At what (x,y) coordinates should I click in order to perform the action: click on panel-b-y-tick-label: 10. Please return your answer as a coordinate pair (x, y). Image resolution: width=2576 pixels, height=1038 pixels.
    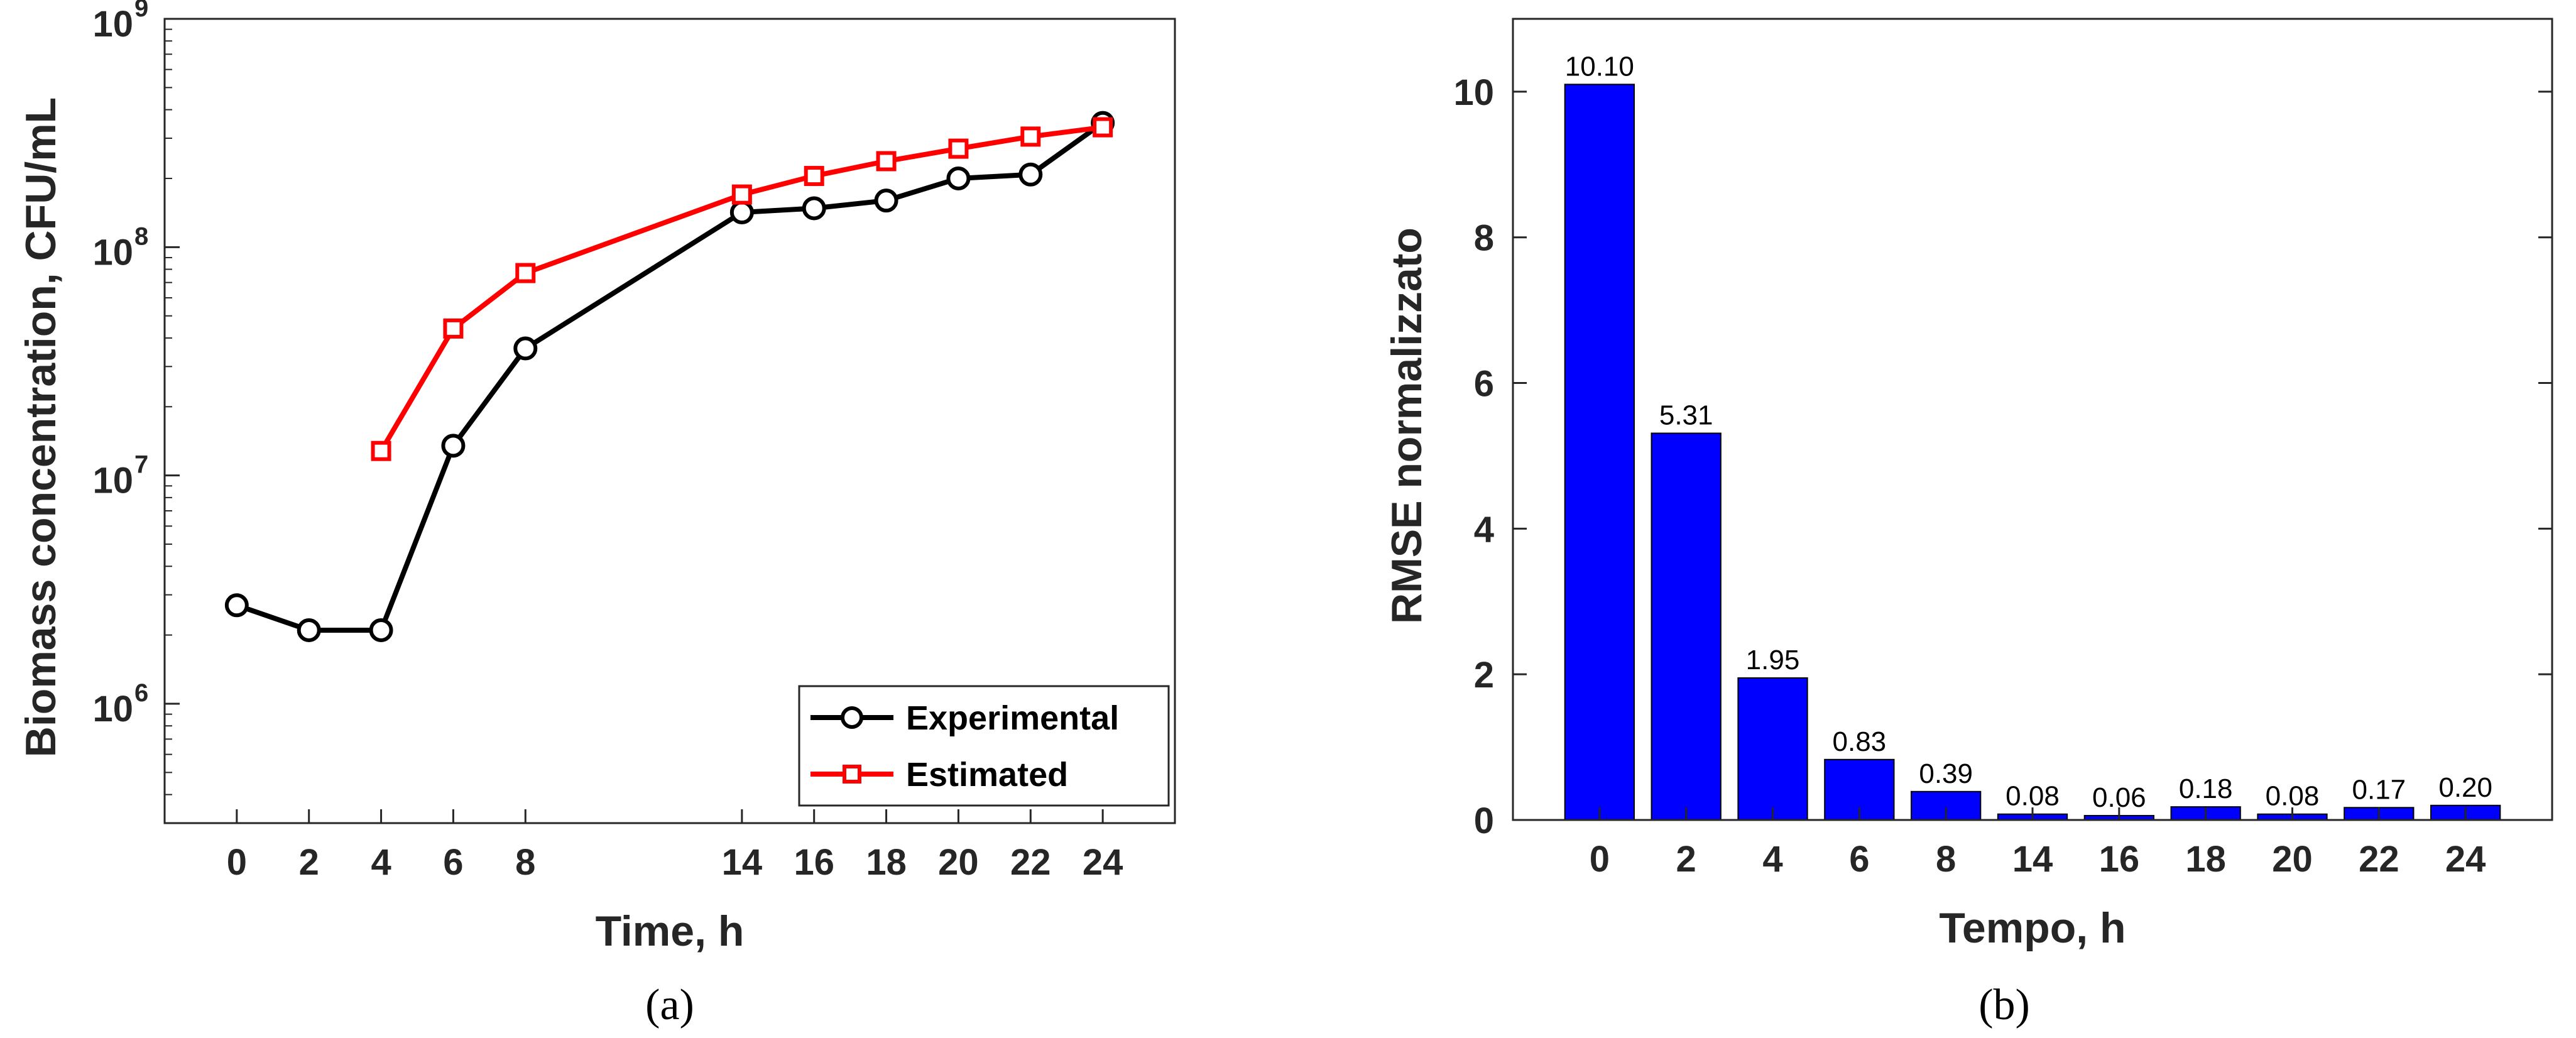
    Looking at the image, I should click on (1474, 92).